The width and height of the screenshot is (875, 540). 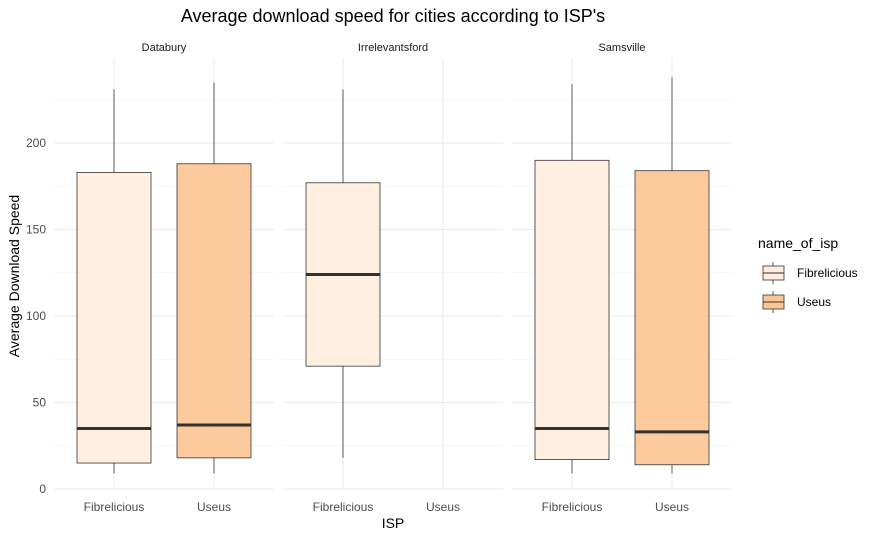 I want to click on facet-label: Samsville, so click(x=621, y=48).